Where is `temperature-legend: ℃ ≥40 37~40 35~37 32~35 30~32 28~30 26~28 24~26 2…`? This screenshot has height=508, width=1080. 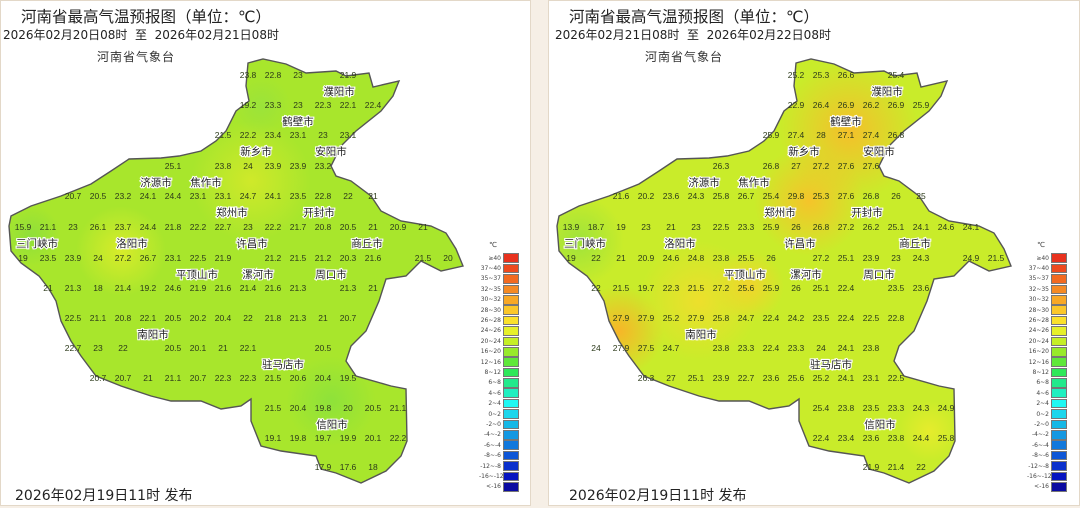 temperature-legend: ℃ ≥40 37~40 35~37 32~35 30~32 28~30 26~28 24~26 2… is located at coordinates (1047, 366).